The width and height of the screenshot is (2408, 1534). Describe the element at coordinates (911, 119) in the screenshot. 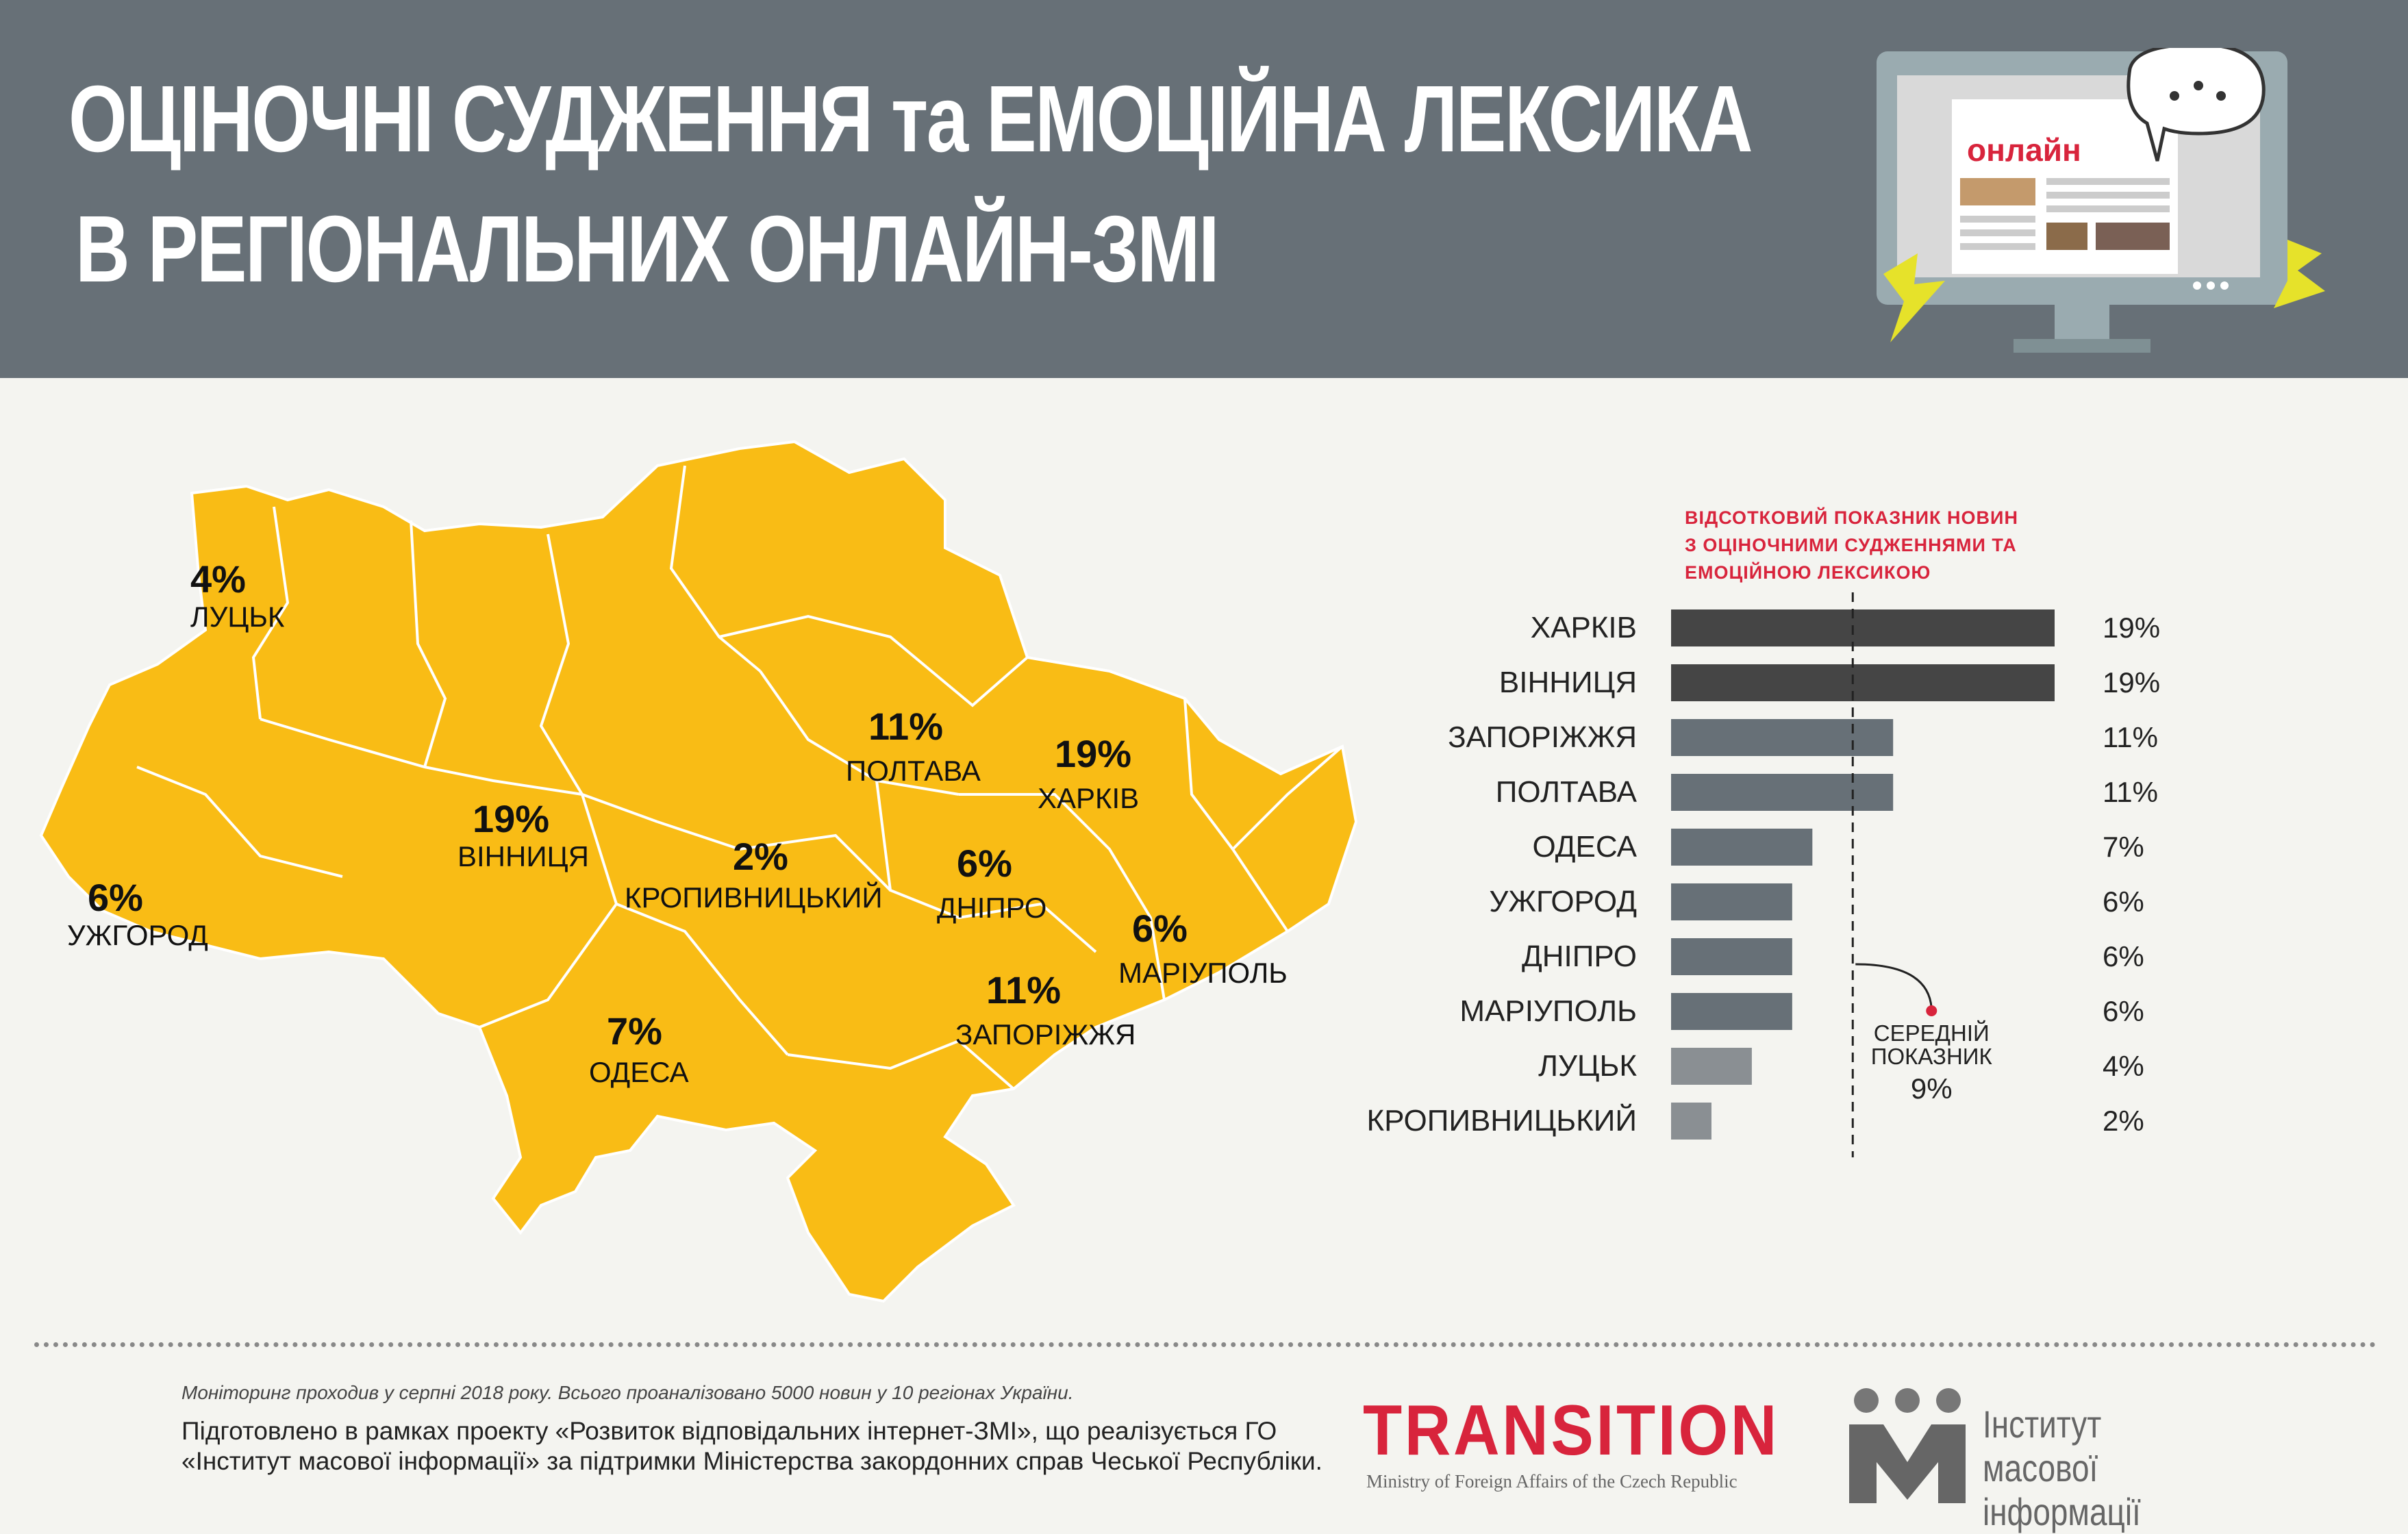

I see `page-title-line1: ОЦІНОЧНІ СУДЖЕННЯ та ЕМОЦІЙНА ЛЕКСИКА` at that location.